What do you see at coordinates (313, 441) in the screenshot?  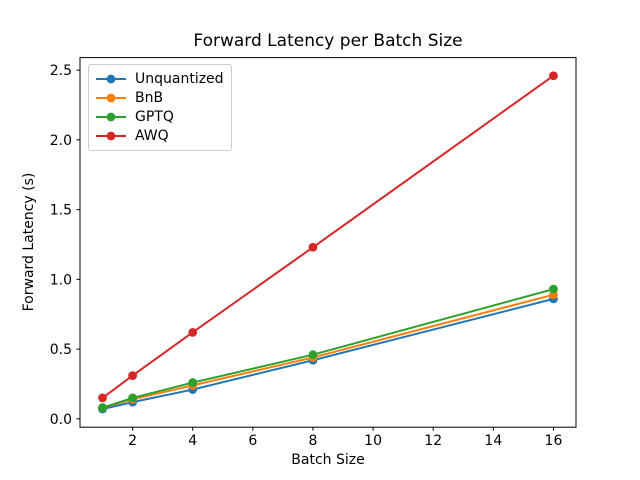 I see `x-tick-label: 8` at bounding box center [313, 441].